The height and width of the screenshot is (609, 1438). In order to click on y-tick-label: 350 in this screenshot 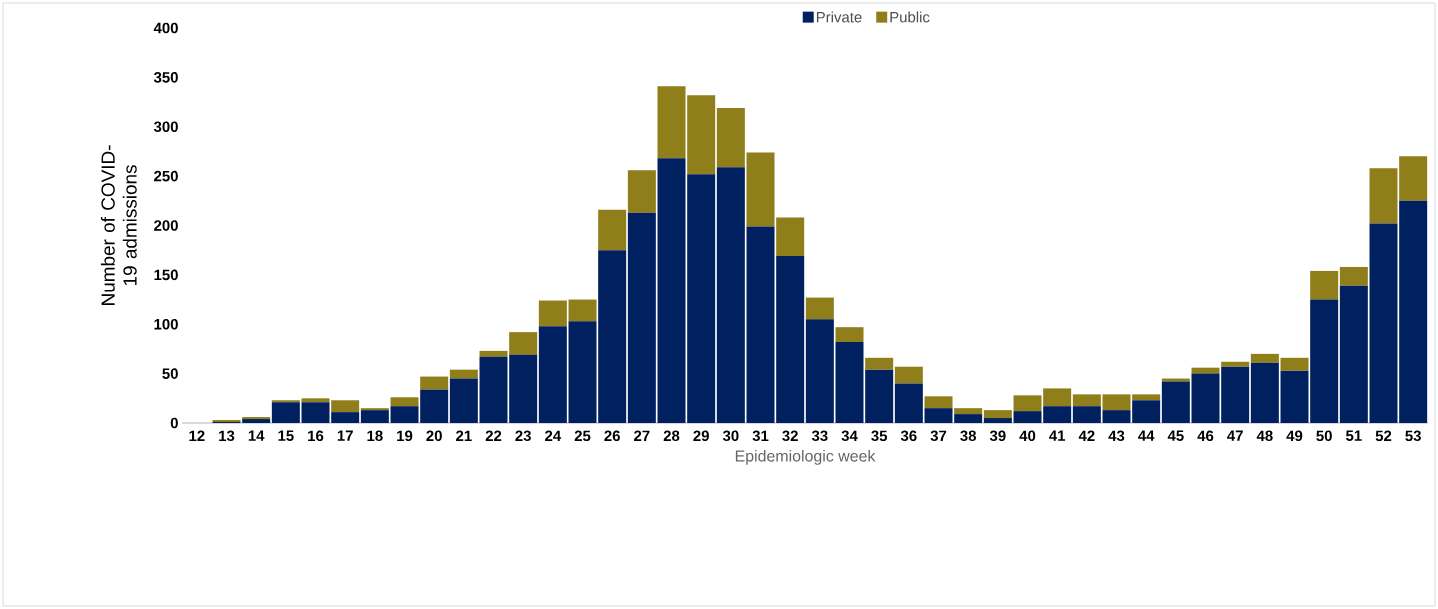, I will do `click(165, 77)`.